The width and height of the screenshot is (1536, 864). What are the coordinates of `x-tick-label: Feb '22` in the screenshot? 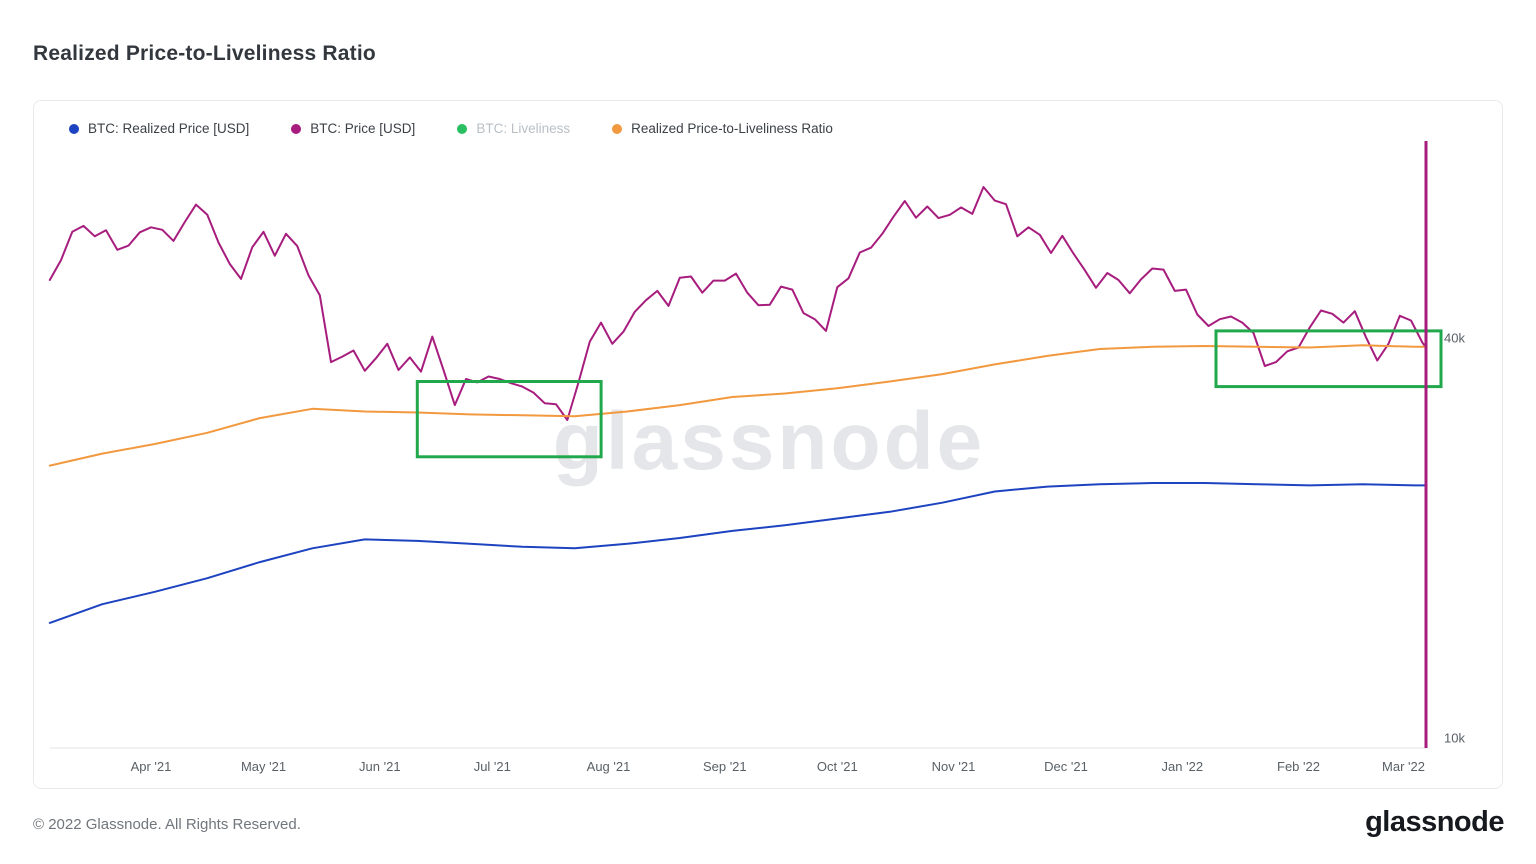 It's located at (1298, 766).